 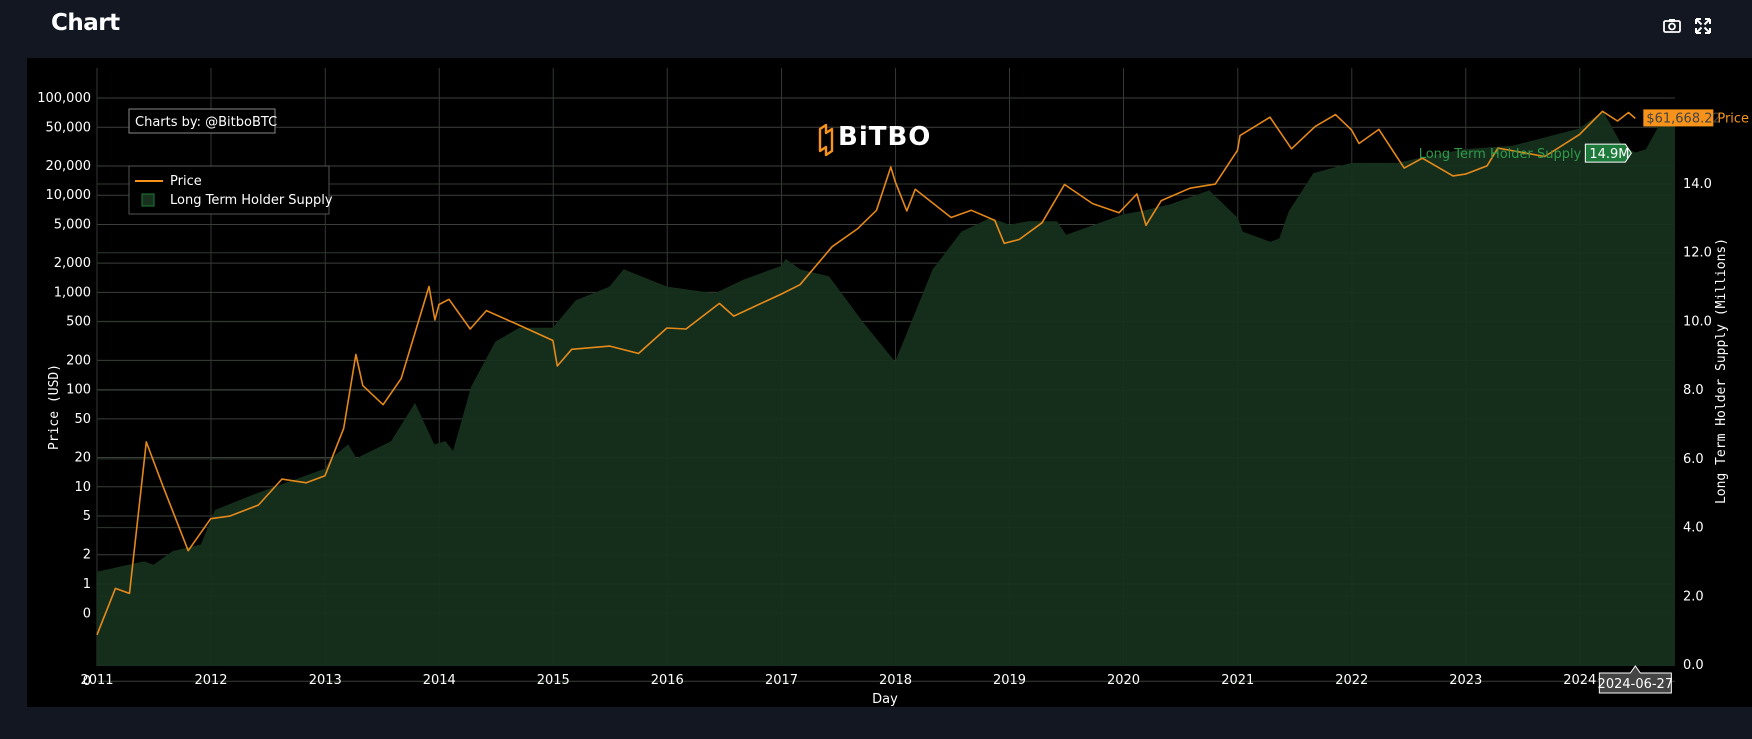 What do you see at coordinates (186, 181) in the screenshot?
I see `legend-label-price: Price` at bounding box center [186, 181].